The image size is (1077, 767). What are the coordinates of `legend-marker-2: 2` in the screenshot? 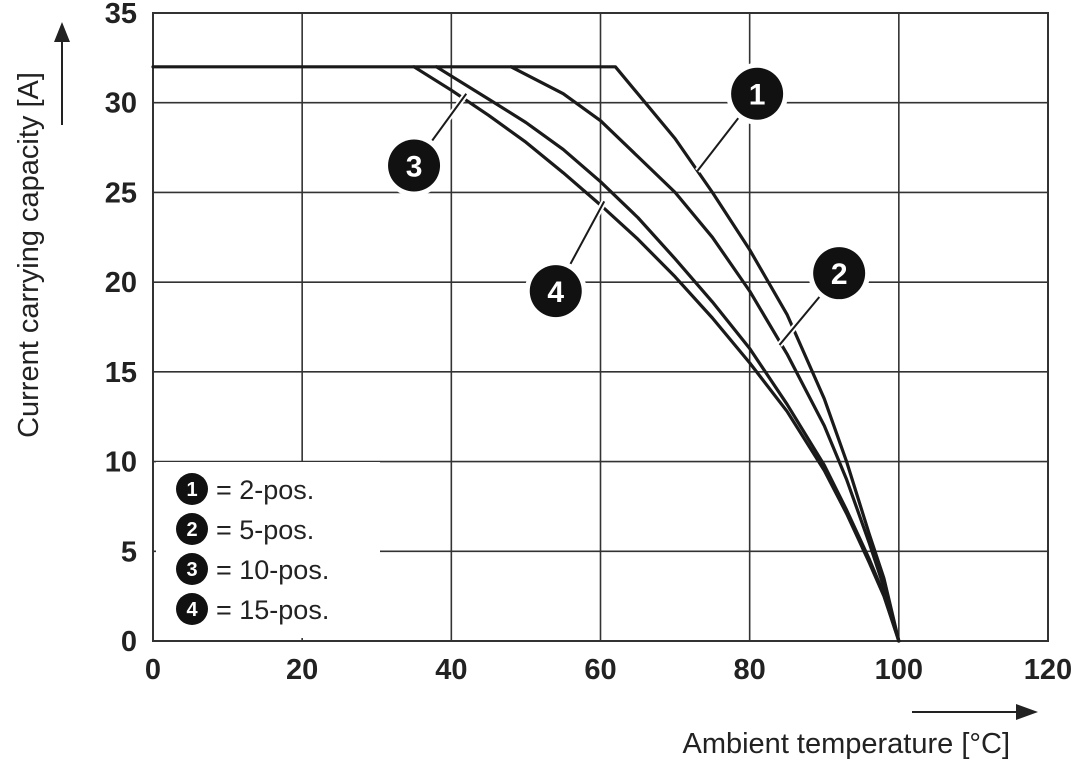 It's located at (192, 529).